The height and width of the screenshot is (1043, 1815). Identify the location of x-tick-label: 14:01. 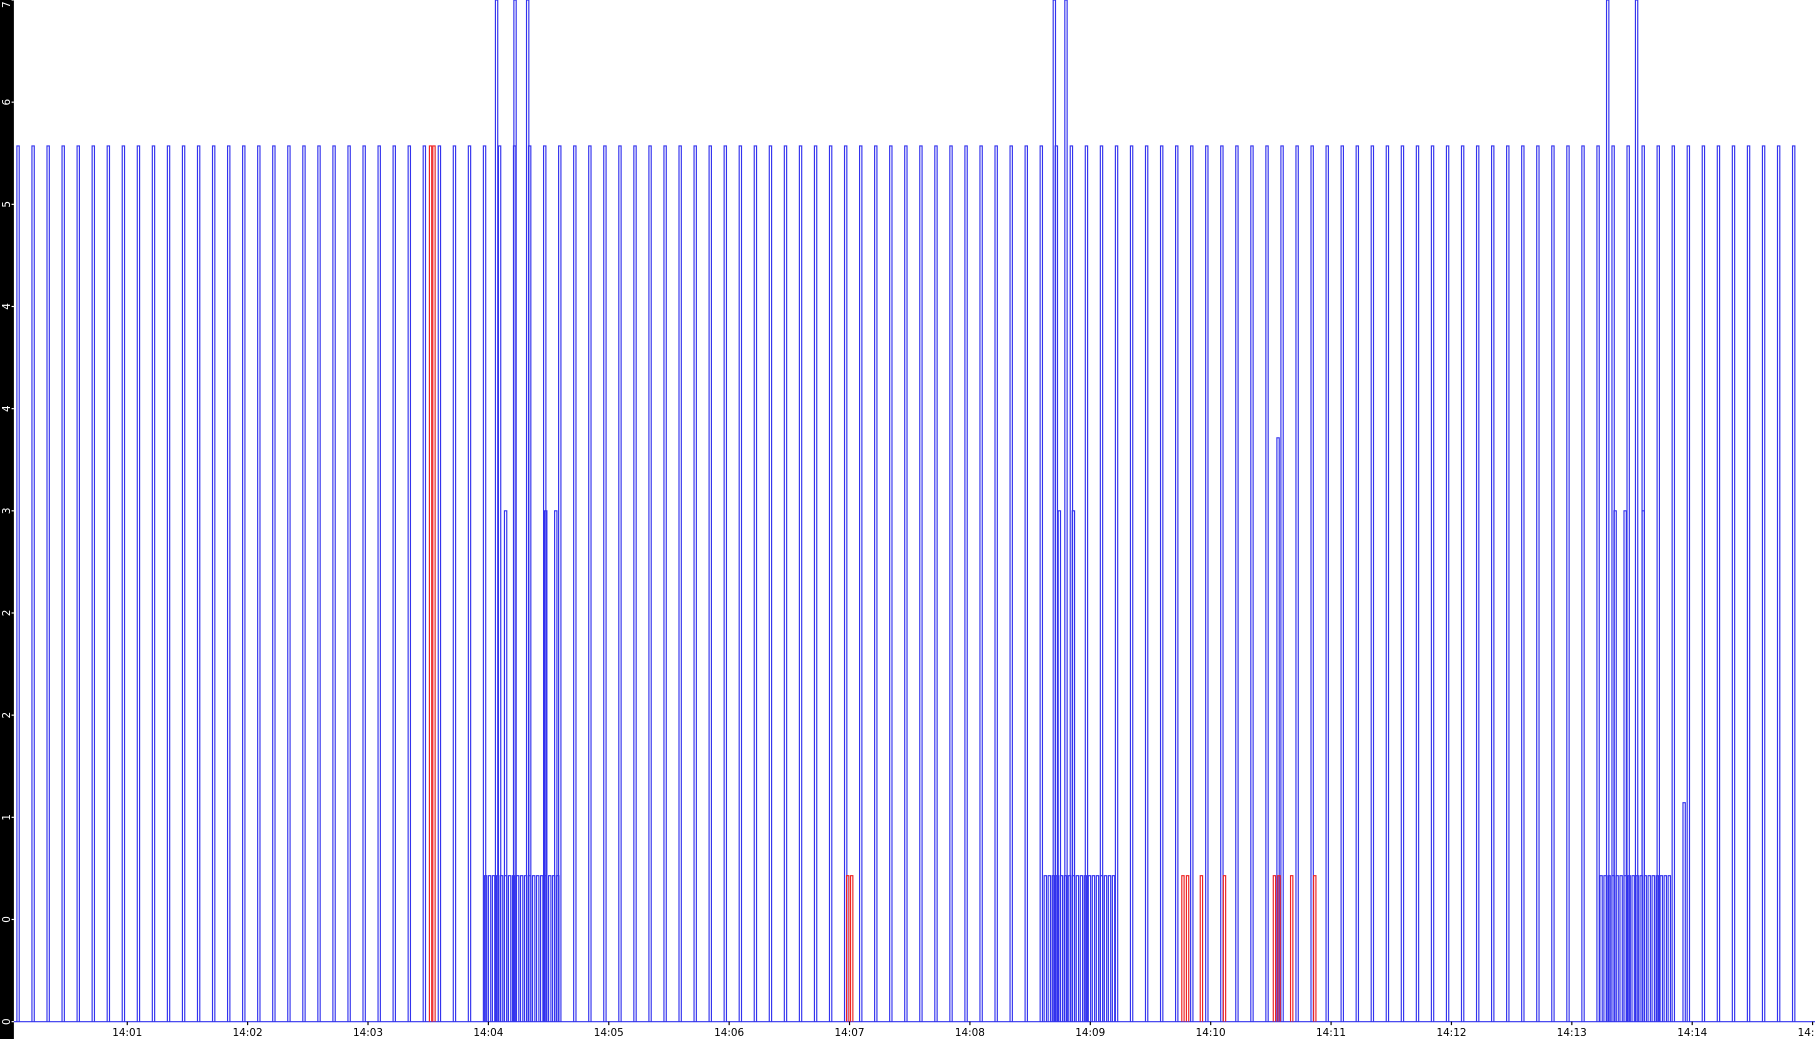
(127, 1033).